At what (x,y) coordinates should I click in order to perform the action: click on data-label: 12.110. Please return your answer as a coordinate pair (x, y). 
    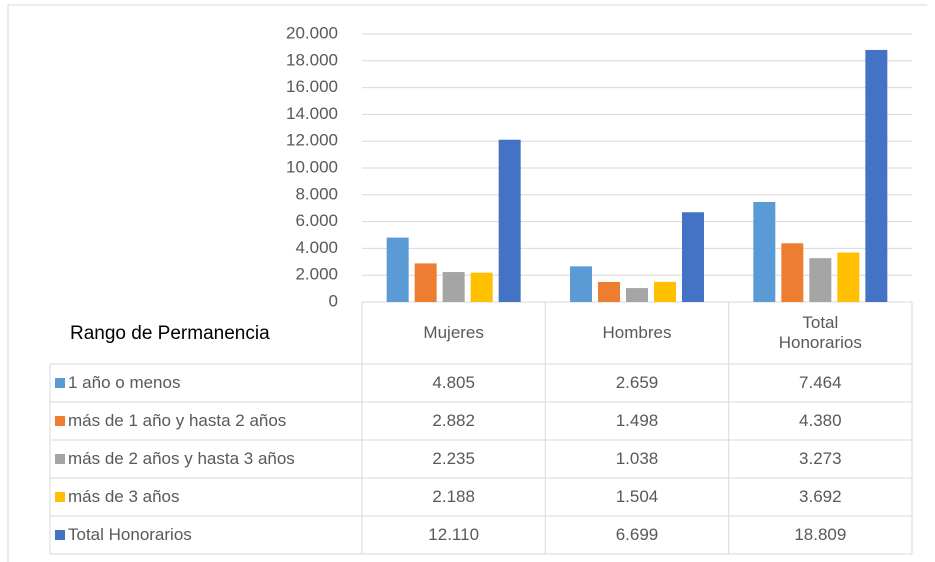
    Looking at the image, I should click on (454, 534).